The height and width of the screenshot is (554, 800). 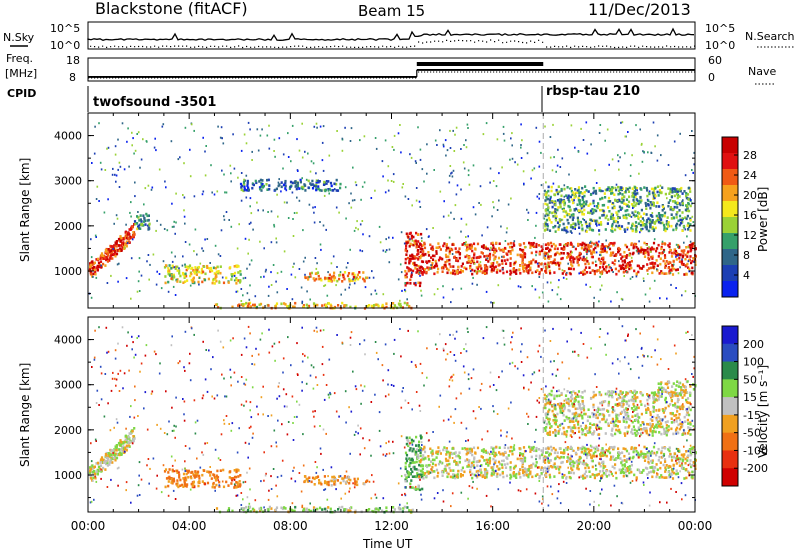 I want to click on nsky-trace, so click(x=391, y=34).